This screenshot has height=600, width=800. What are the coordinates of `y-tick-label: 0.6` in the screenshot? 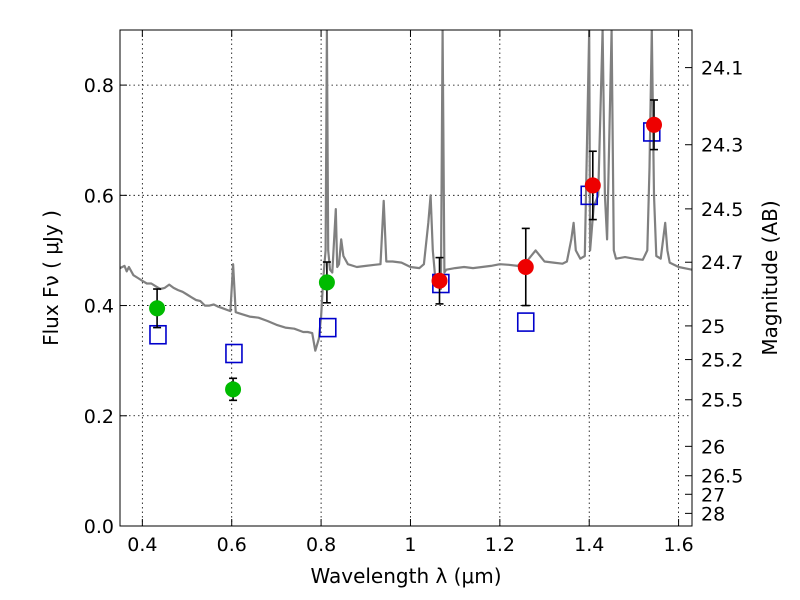 It's located at (99, 196).